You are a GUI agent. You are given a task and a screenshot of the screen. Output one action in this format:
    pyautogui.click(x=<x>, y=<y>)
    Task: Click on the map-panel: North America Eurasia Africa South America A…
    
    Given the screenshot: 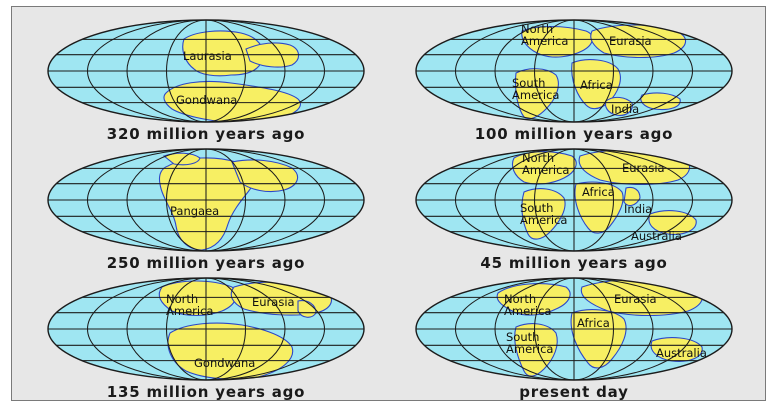 What is the action you would take?
    pyautogui.click(x=574, y=340)
    